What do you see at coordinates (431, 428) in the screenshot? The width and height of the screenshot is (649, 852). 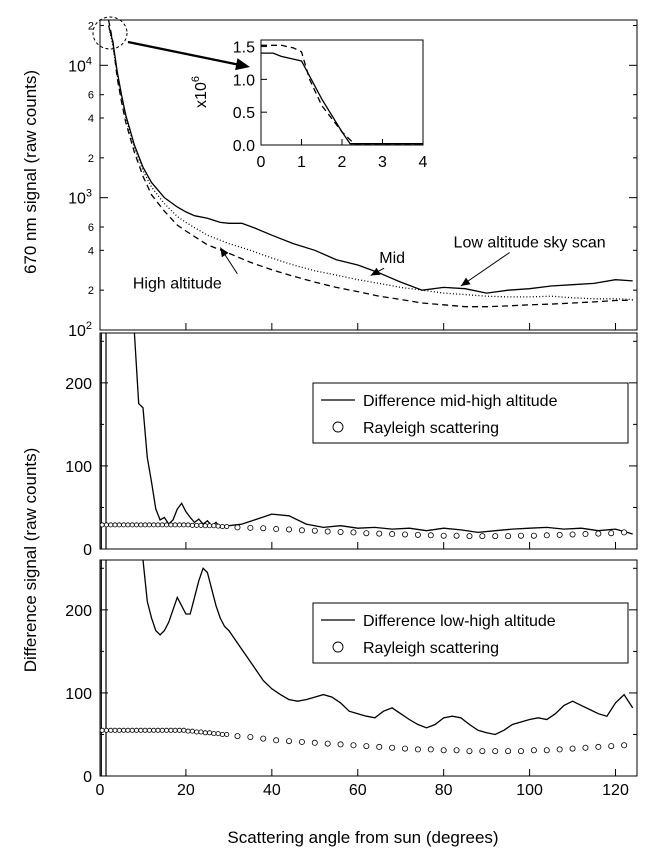 I see `middle-legend-label: Rayleigh scattering` at bounding box center [431, 428].